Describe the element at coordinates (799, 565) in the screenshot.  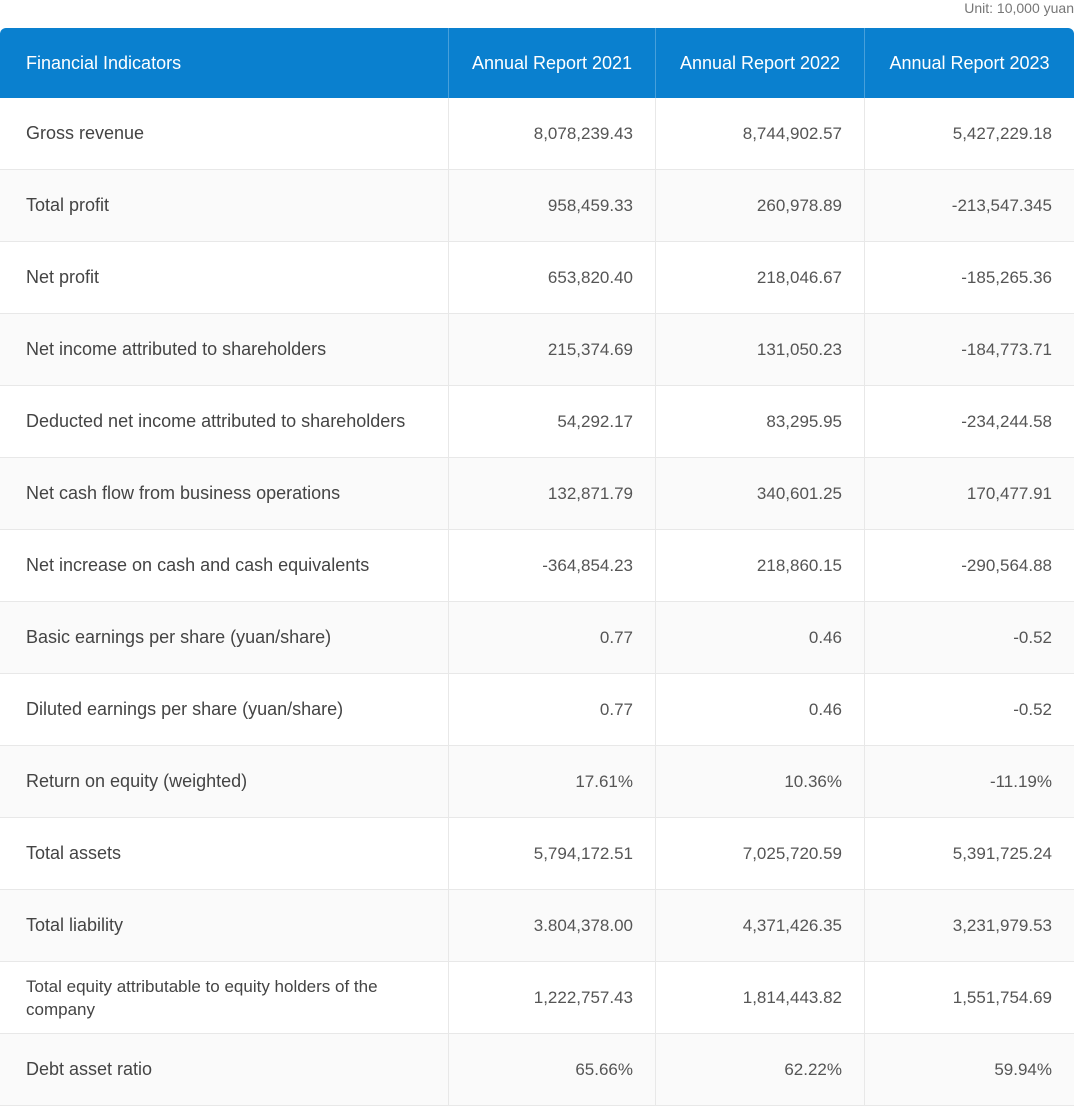
I see `value-text: 218,860.15` at that location.